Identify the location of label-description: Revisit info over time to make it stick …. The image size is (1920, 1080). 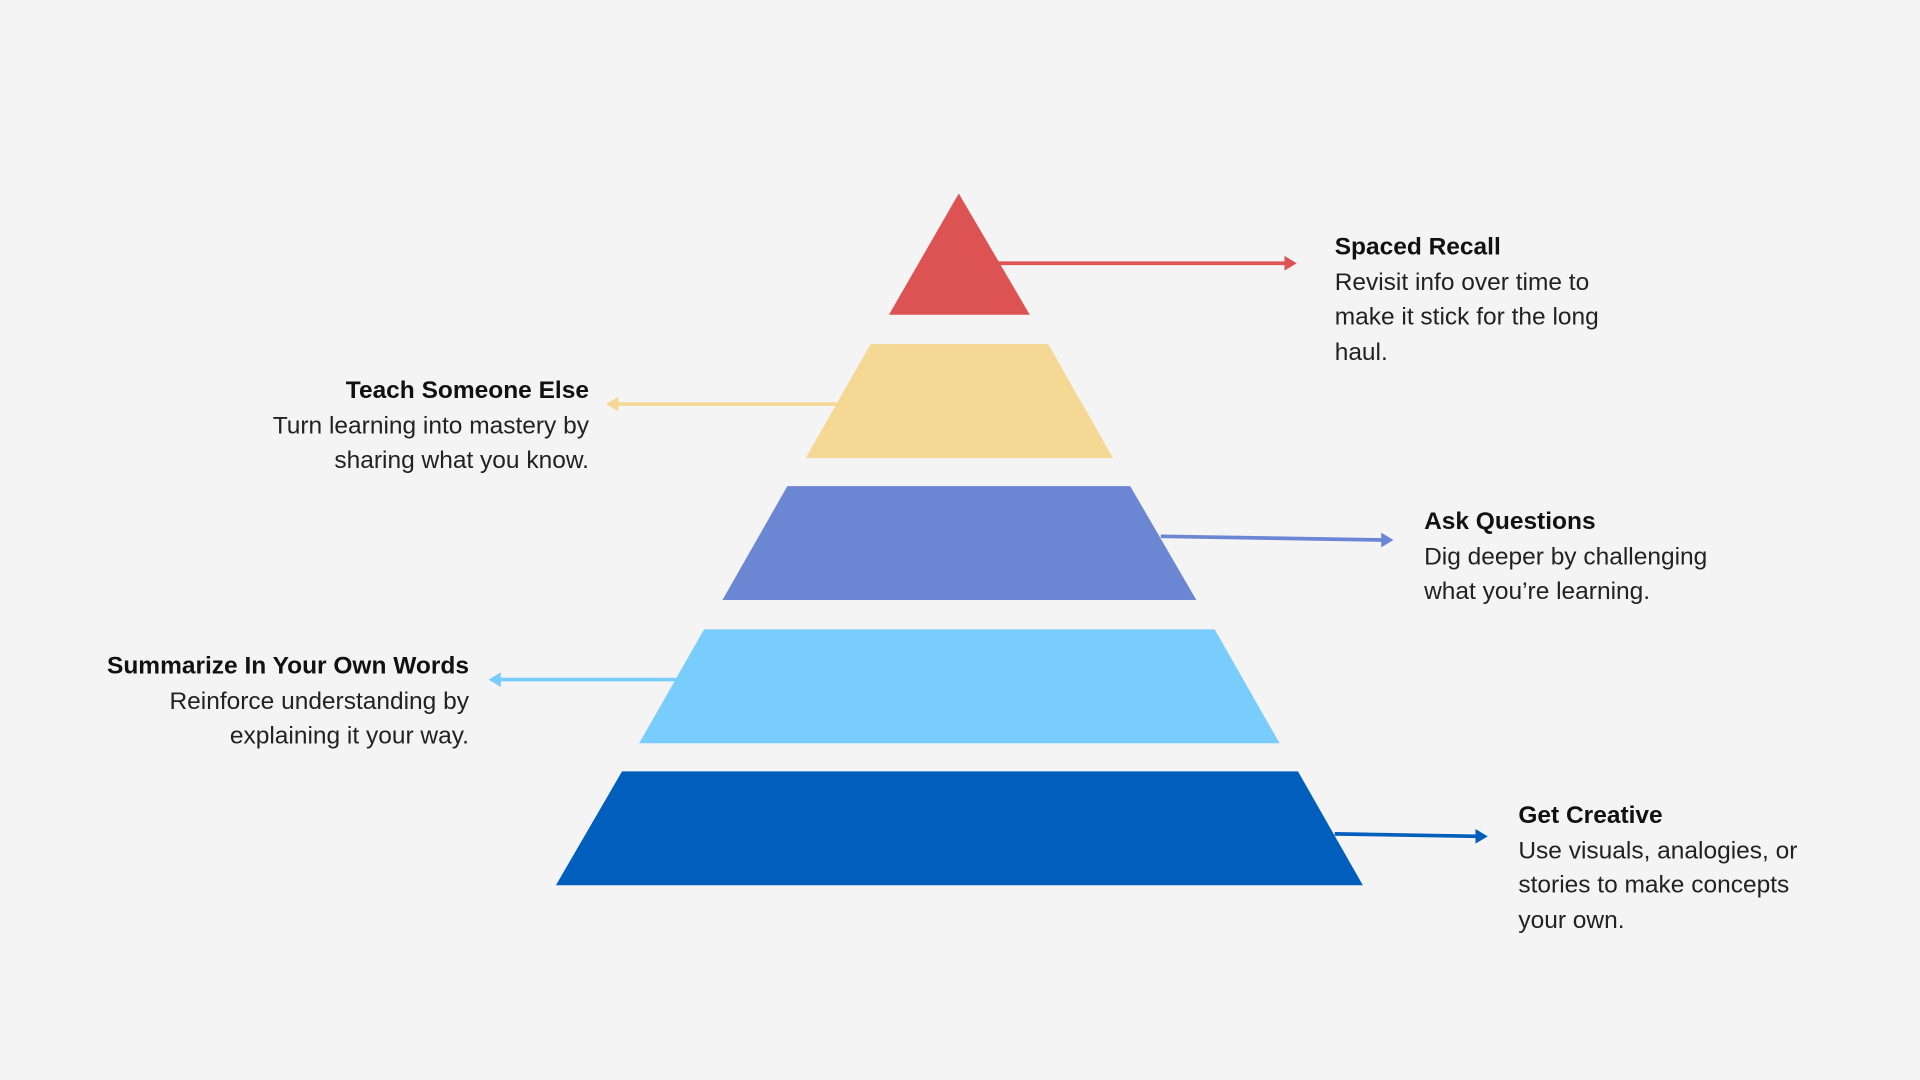
(1466, 317).